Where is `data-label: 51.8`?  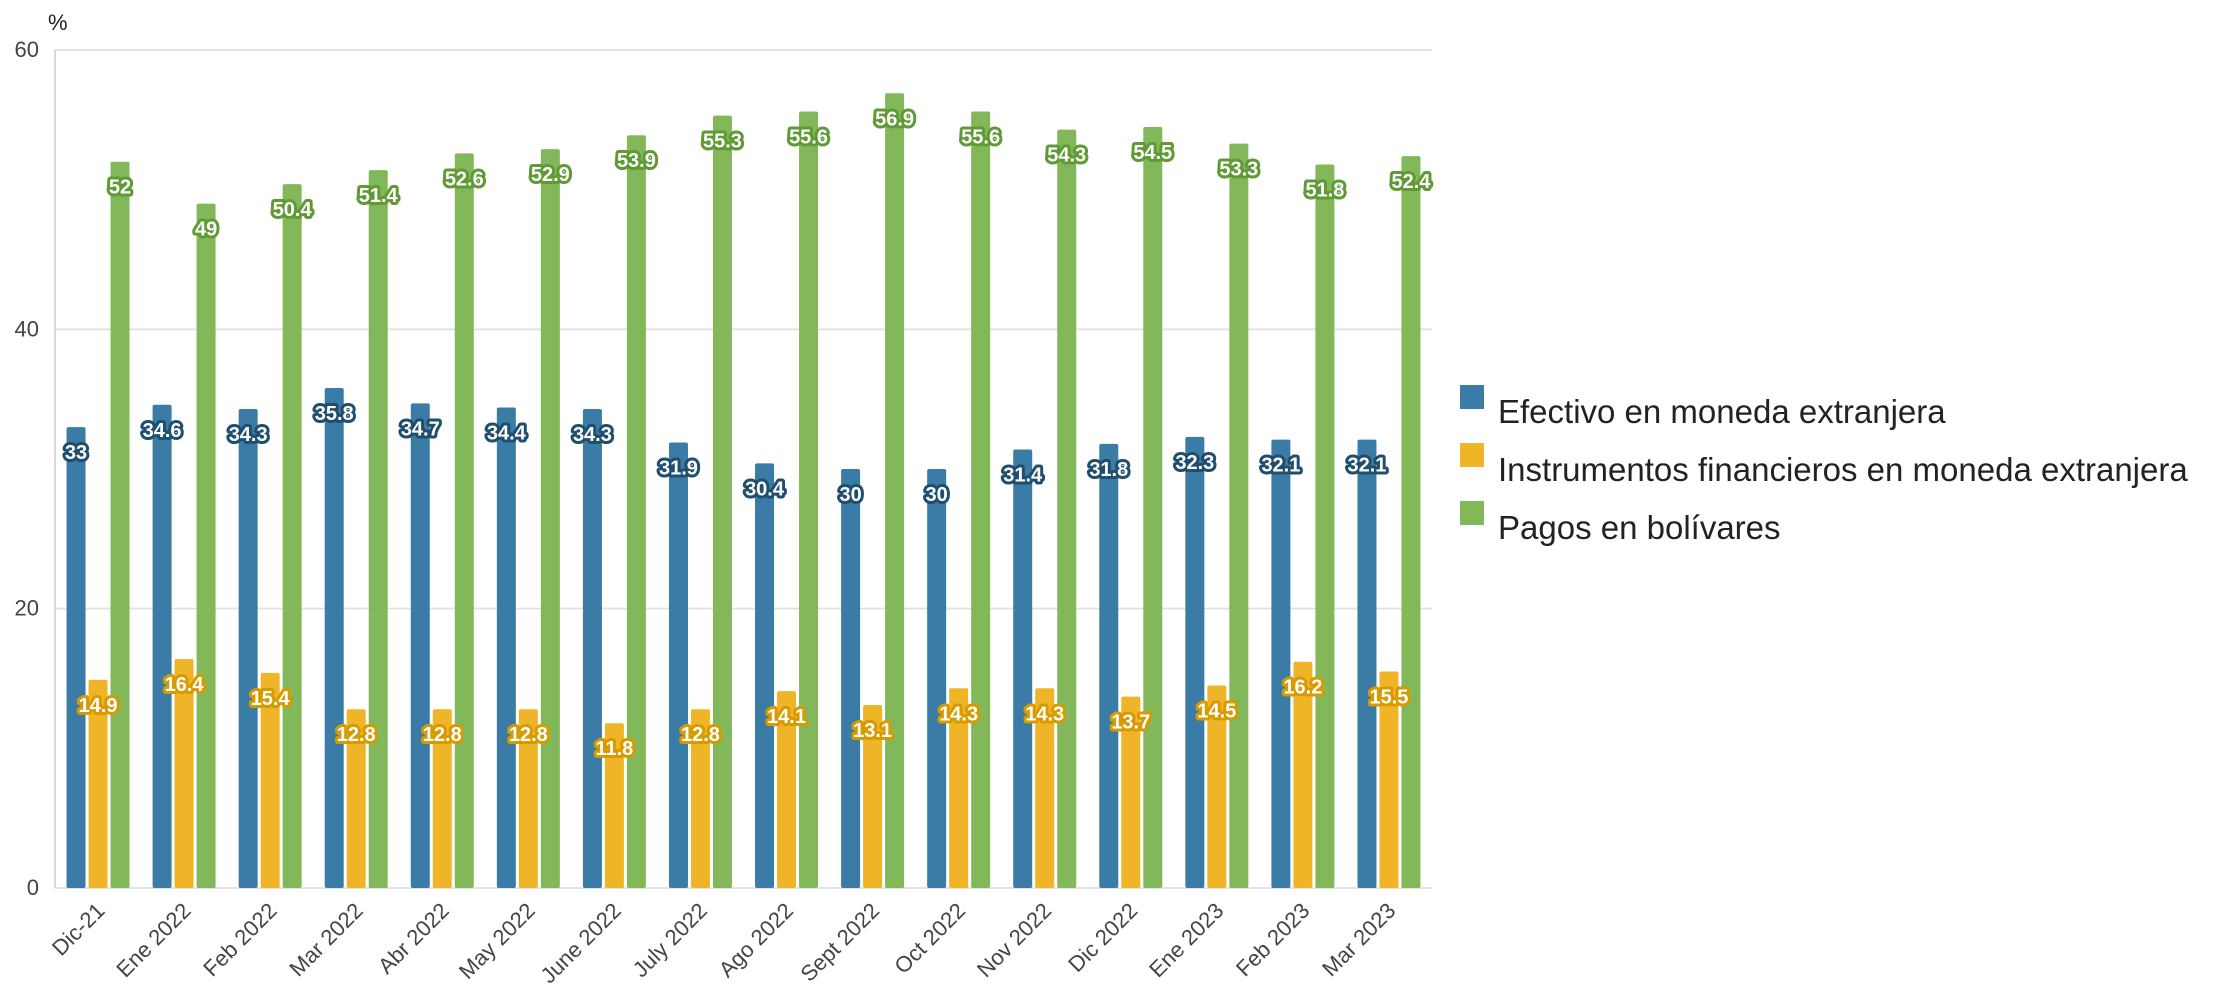 data-label: 51.8 is located at coordinates (1324, 191).